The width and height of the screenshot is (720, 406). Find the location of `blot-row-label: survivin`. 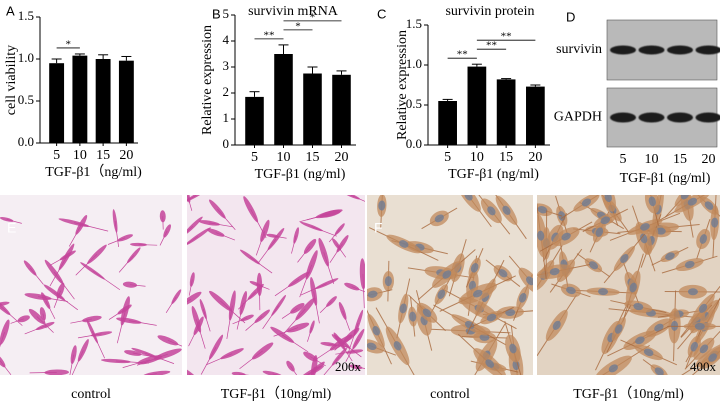

blot-row-label: survivin is located at coordinates (579, 49).